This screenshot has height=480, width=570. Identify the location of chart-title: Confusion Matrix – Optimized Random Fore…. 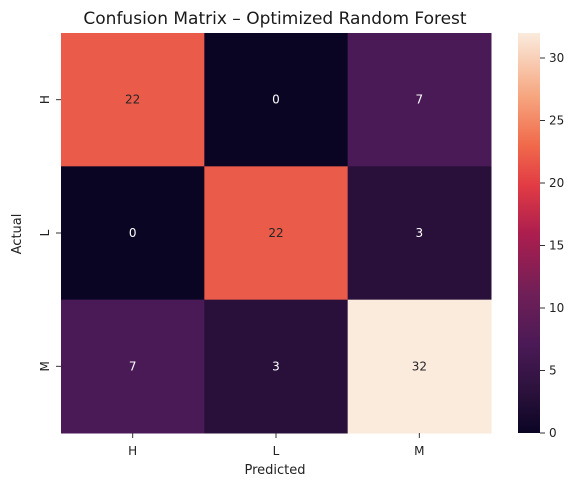
(275, 19).